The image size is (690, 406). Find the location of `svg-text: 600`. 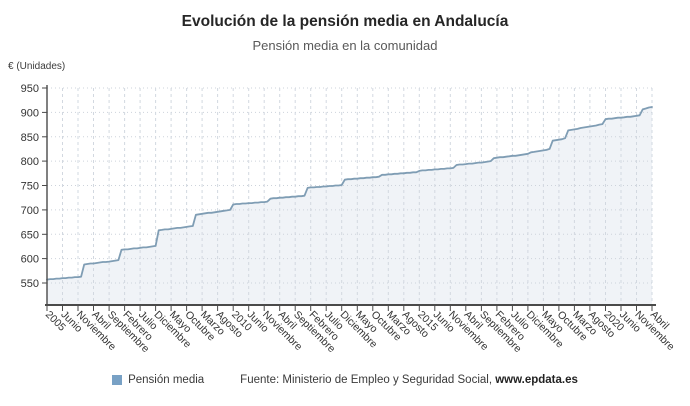

svg-text: 600 is located at coordinates (30, 260).